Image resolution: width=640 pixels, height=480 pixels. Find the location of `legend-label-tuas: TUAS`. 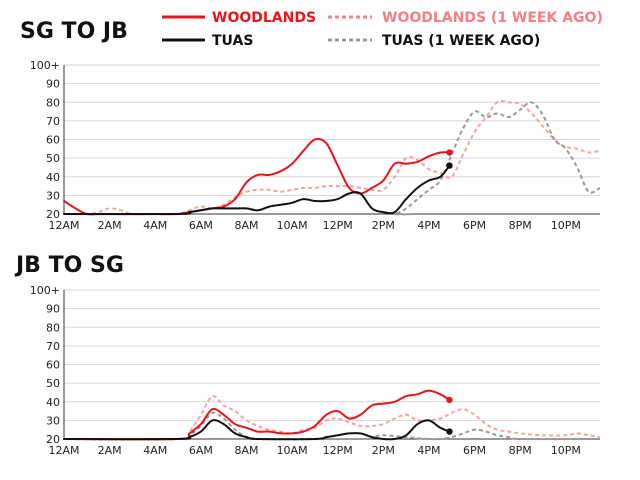

legend-label-tuas: TUAS is located at coordinates (232, 41).